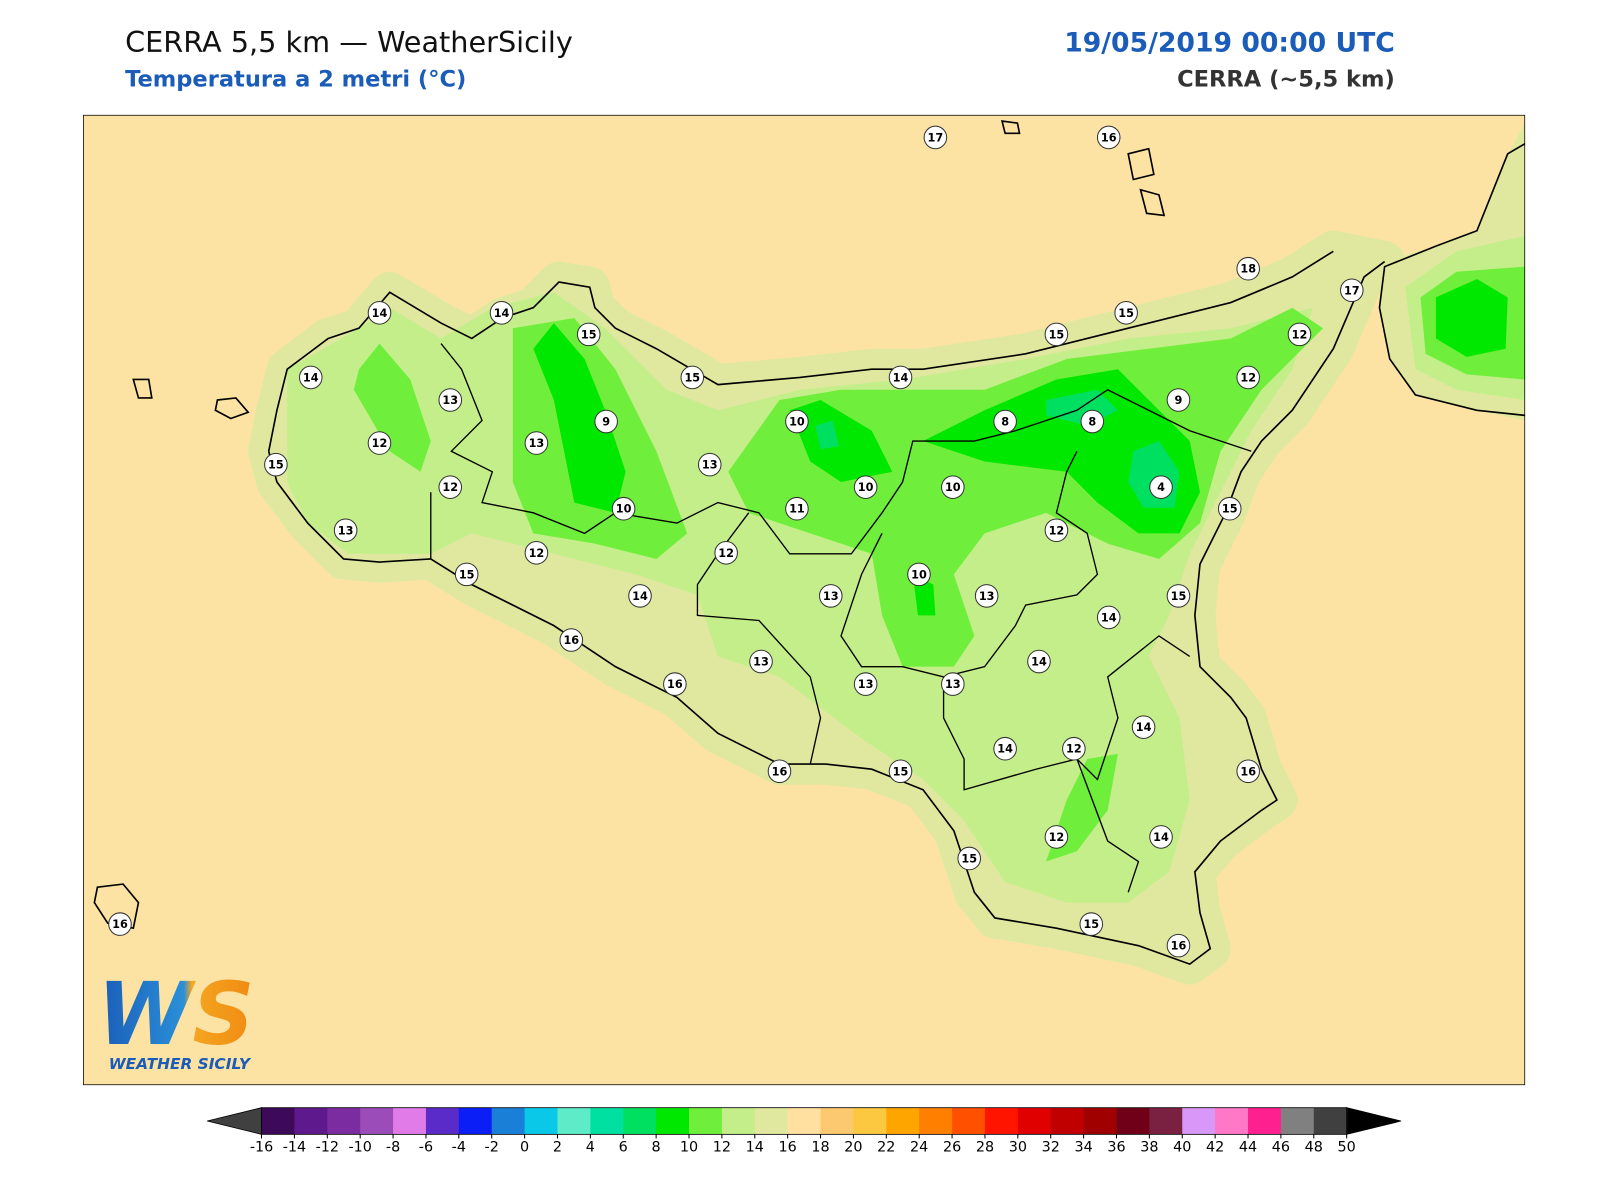  What do you see at coordinates (1248, 269) in the screenshot?
I see `station-value: 18` at bounding box center [1248, 269].